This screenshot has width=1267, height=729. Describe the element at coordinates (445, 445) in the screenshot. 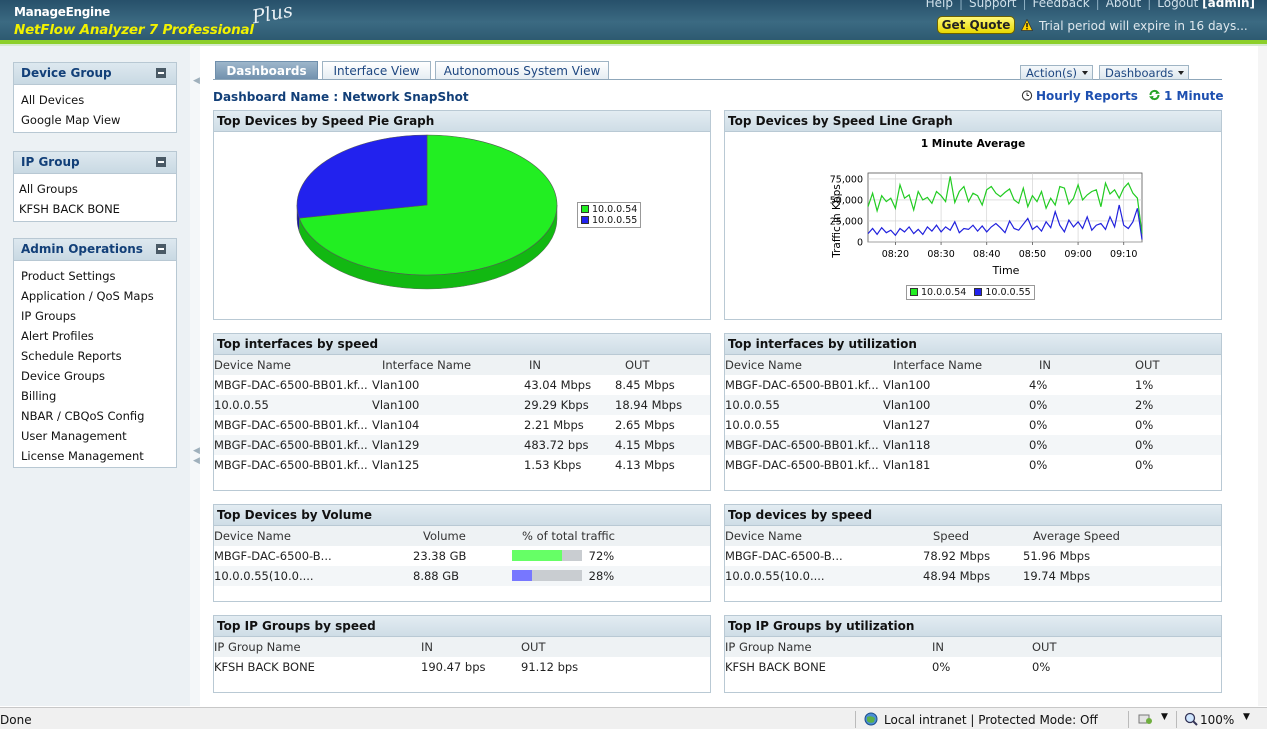

I see `interface-link: Vlan129` at that location.